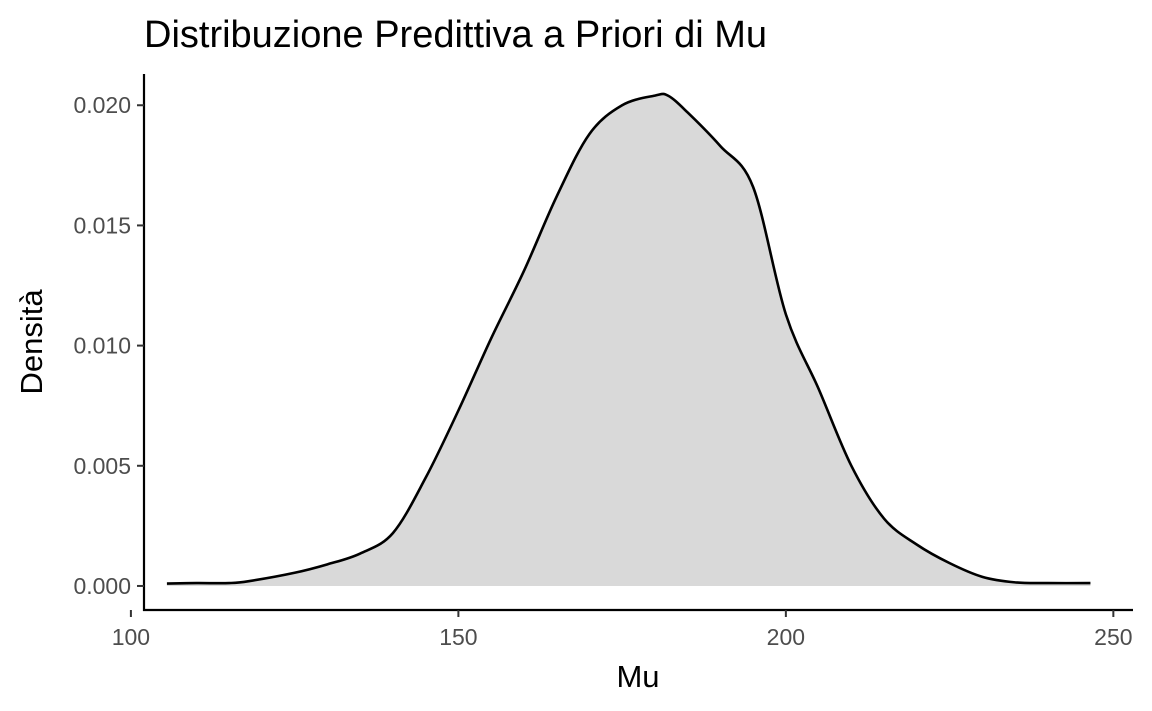  What do you see at coordinates (637, 676) in the screenshot?
I see `x-axis-title: Mu` at bounding box center [637, 676].